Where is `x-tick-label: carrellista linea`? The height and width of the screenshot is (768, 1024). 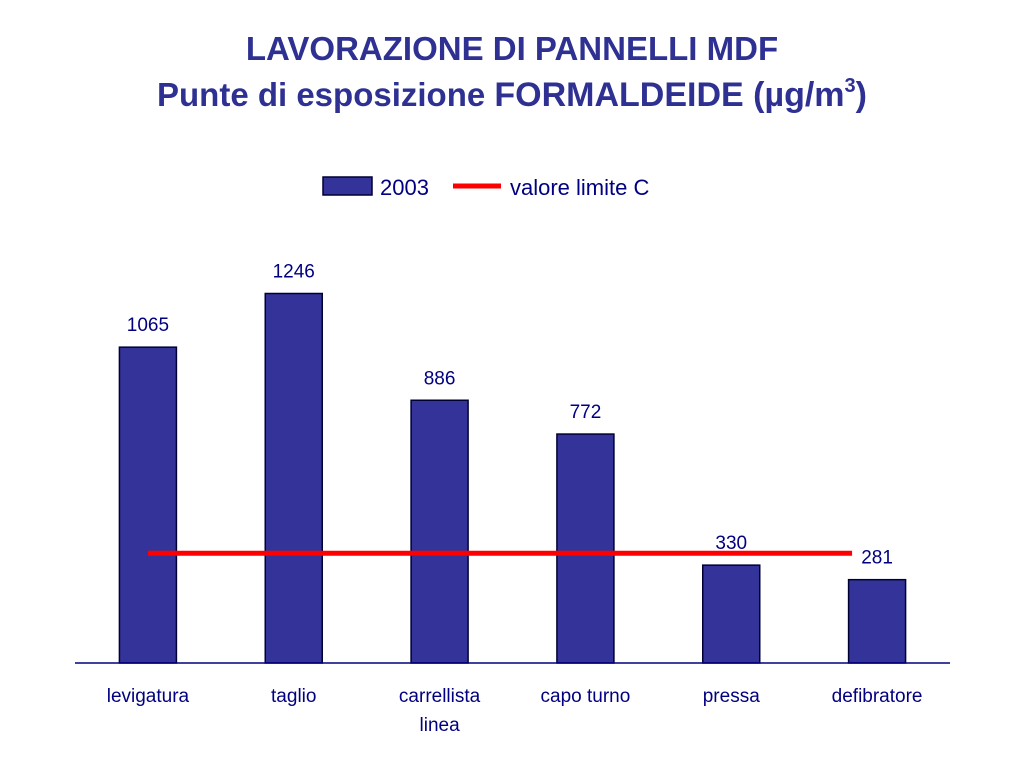
x-tick-label: carrellista linea is located at coordinates (440, 711).